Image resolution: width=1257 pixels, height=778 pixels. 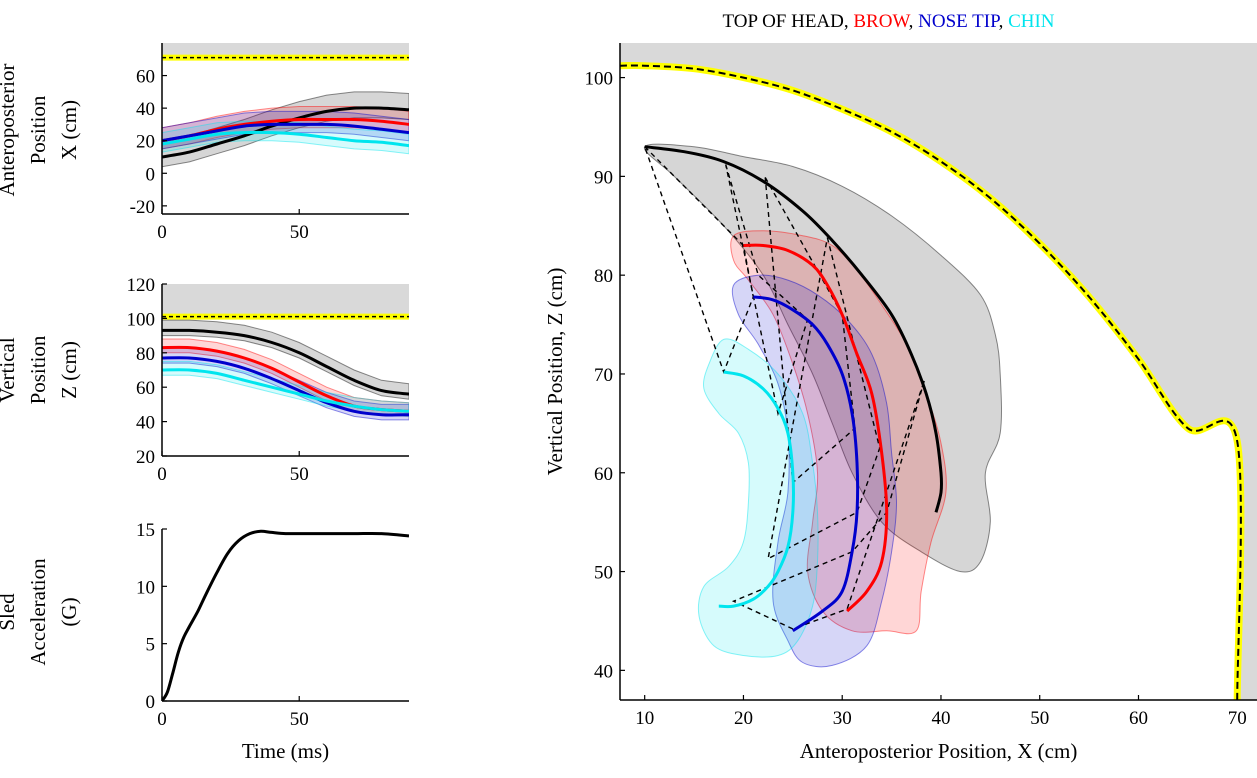 I want to click on y-axis-label: Vertical Position, Z (cm), so click(x=555, y=372).